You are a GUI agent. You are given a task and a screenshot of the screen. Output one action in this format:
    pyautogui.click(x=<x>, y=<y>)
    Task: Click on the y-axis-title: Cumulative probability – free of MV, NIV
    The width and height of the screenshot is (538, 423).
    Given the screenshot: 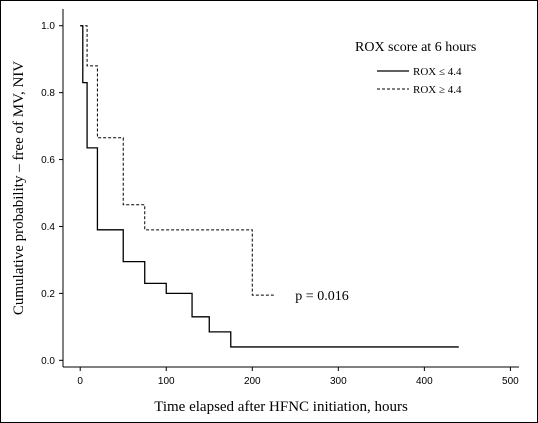 What is the action you would take?
    pyautogui.click(x=19, y=188)
    